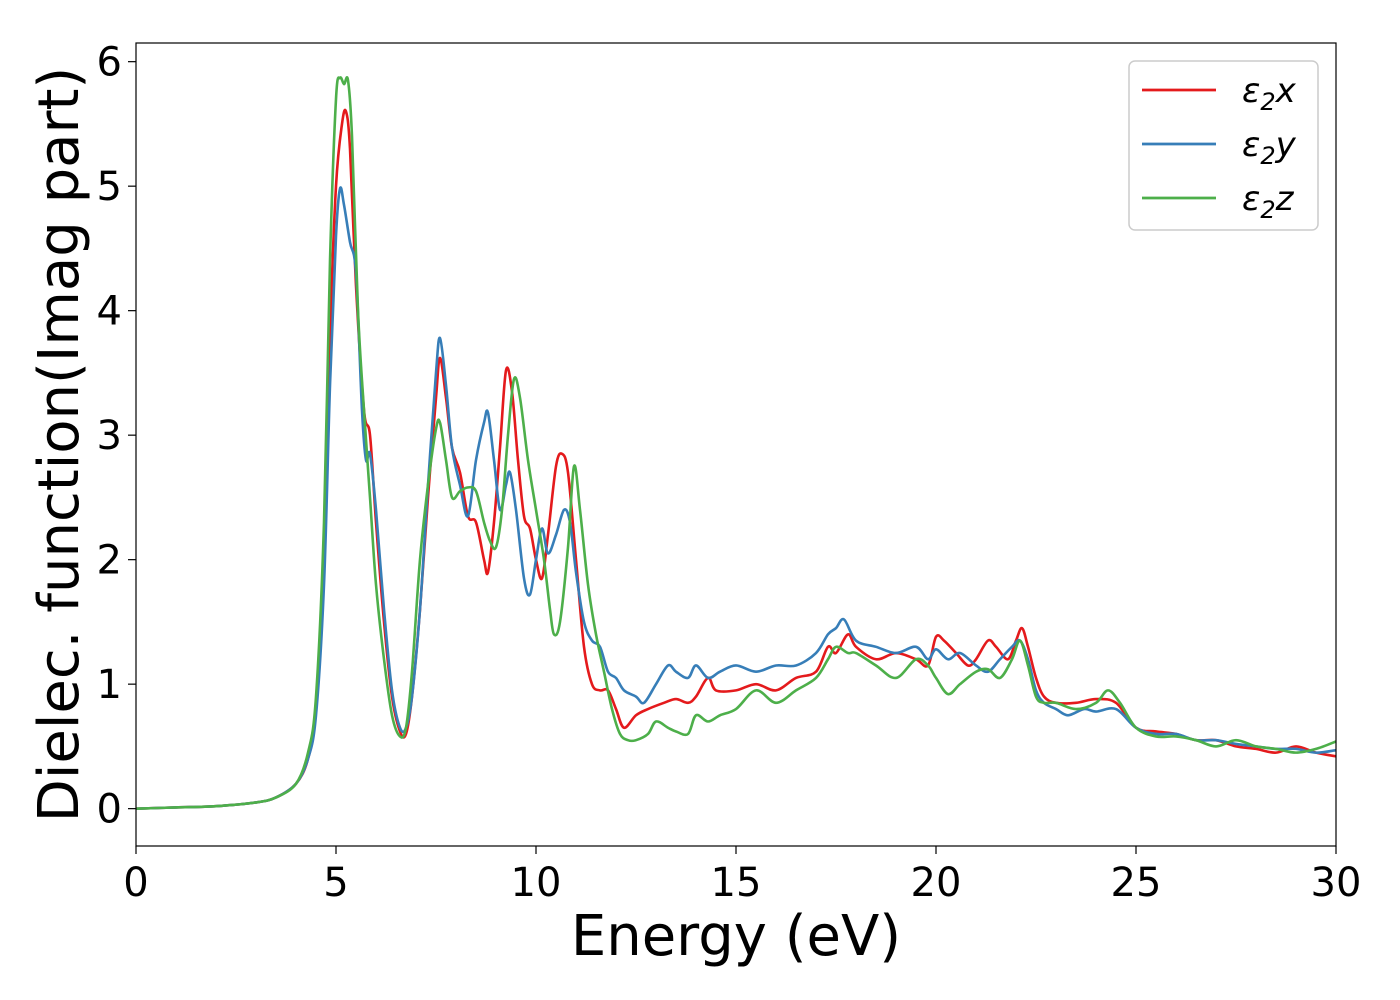 The height and width of the screenshot is (1000, 1400). Describe the element at coordinates (109, 436) in the screenshot. I see `y-tick-label: 3` at that location.